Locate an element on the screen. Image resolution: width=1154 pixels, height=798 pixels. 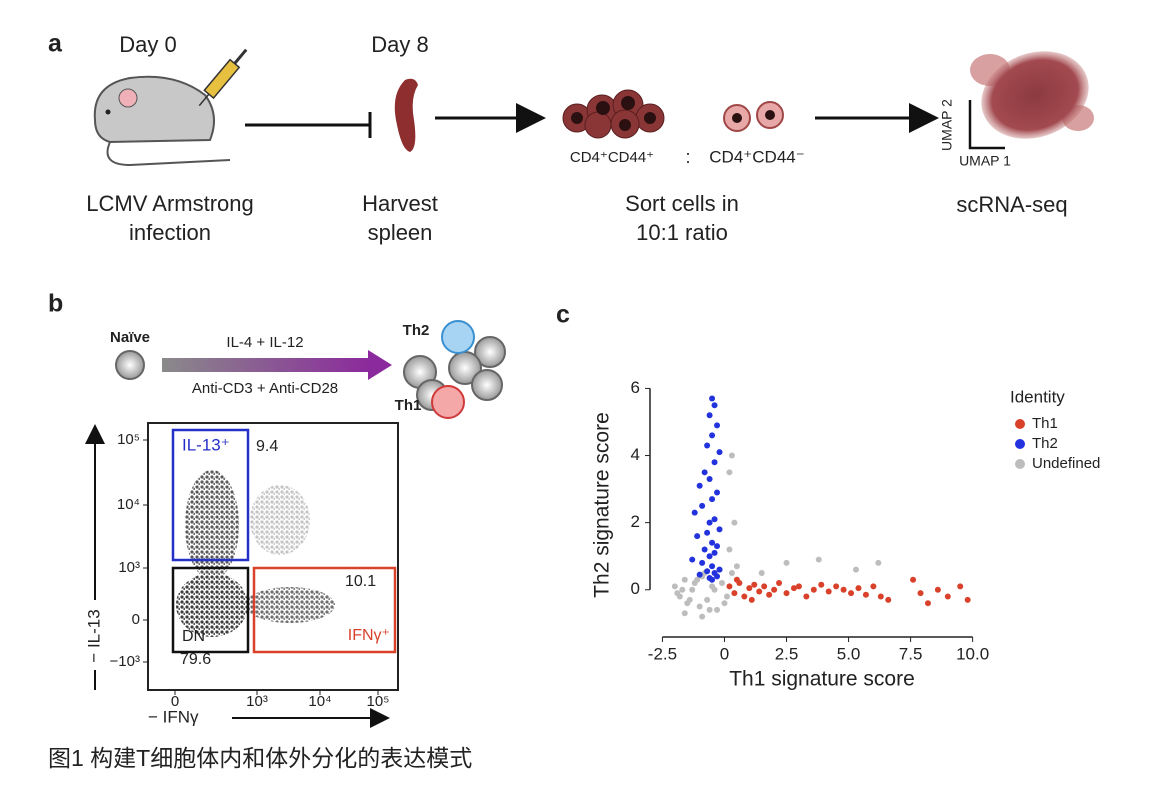
legend-swatch is located at coordinates (1020, 424).